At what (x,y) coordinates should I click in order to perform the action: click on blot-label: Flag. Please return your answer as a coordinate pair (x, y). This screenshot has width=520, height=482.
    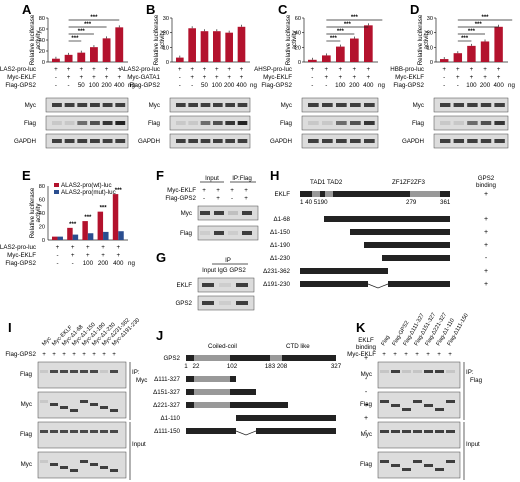
    Looking at the image, I should click on (186, 233).